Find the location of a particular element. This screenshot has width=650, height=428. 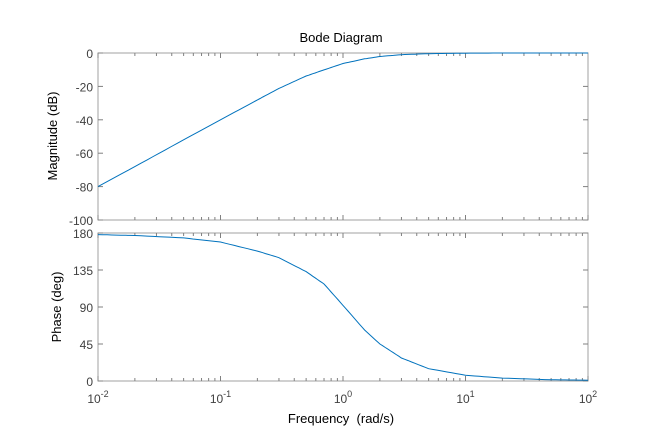

frequency-tick-label: 10⁻² is located at coordinates (97, 397).